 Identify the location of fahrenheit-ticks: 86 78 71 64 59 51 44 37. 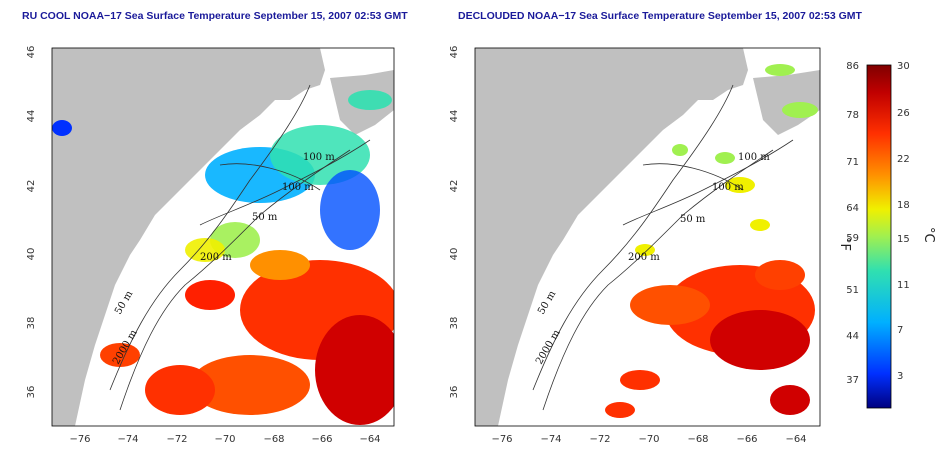
(852, 223).